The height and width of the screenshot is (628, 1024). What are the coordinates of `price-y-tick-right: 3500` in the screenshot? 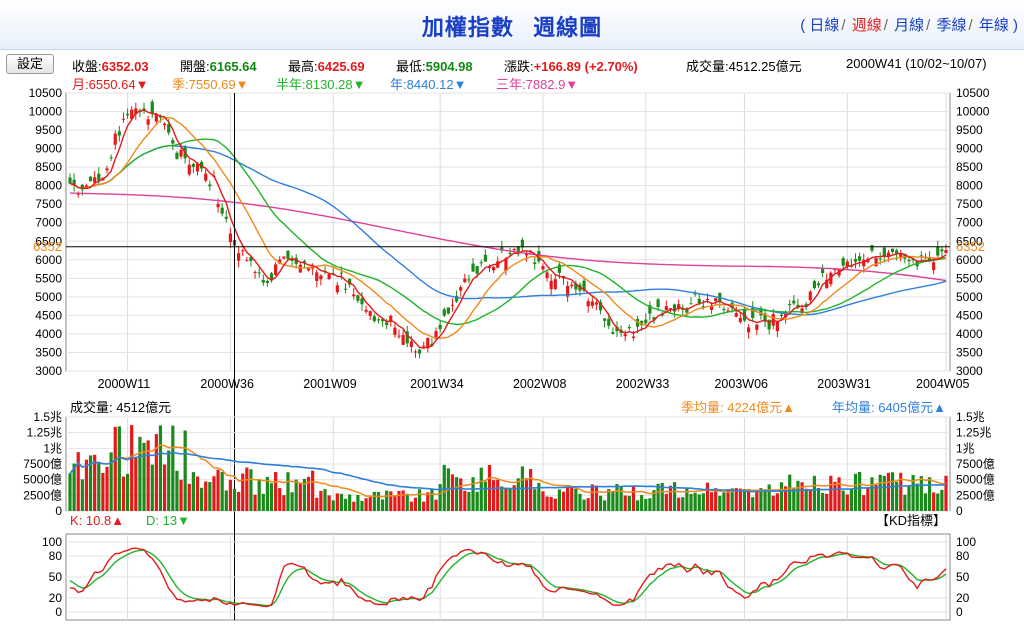 It's located at (969, 352).